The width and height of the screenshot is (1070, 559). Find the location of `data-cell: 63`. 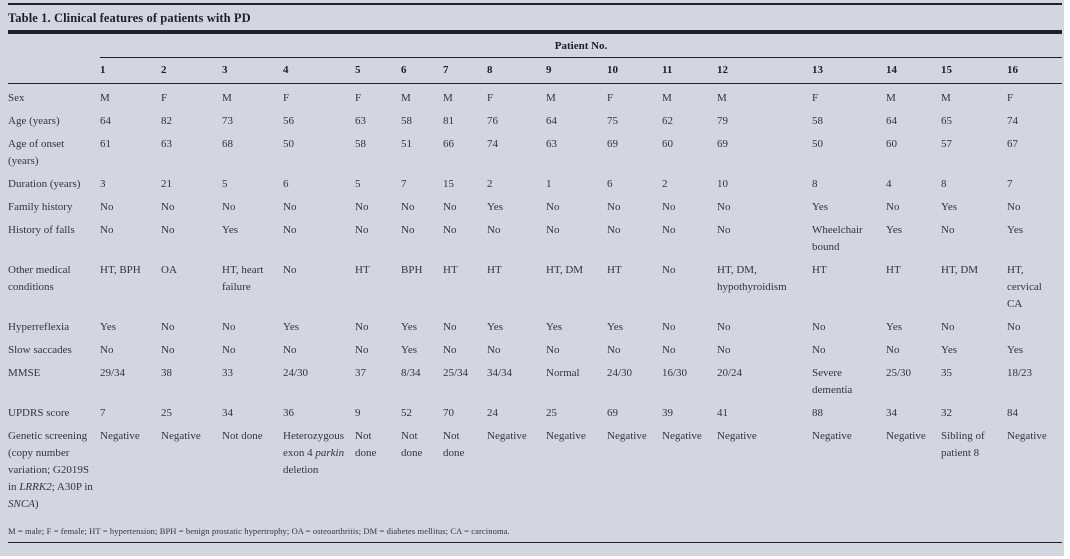

data-cell: 63 is located at coordinates (360, 121).